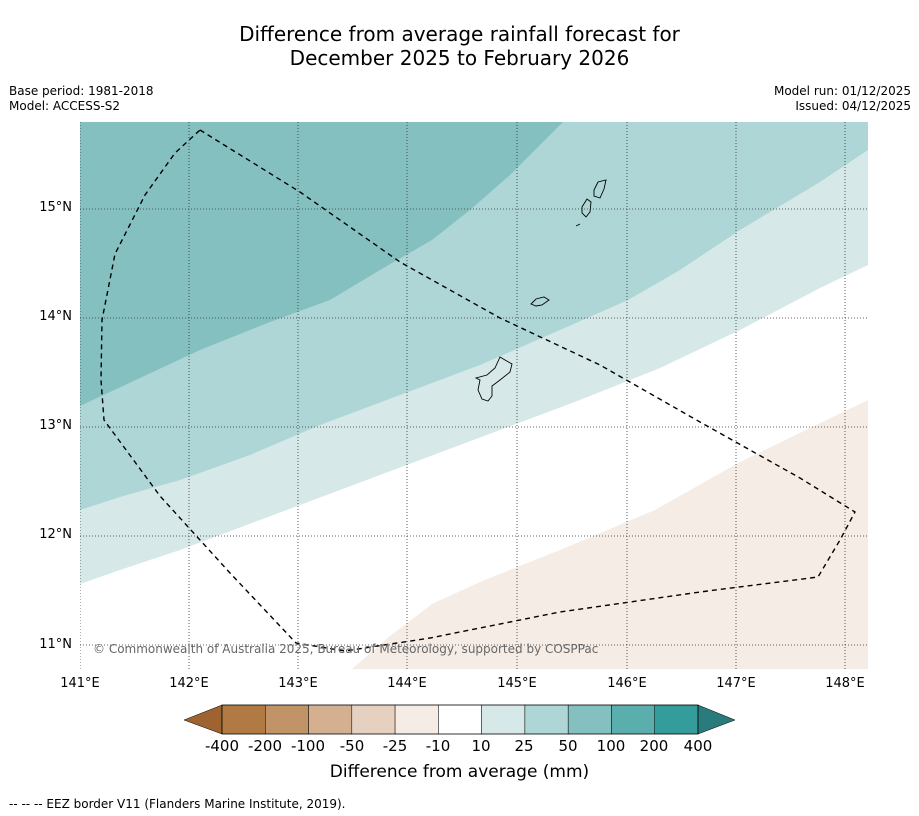 The width and height of the screenshot is (919, 816). Describe the element at coordinates (308, 746) in the screenshot. I see `colorbar-label: -100` at that location.